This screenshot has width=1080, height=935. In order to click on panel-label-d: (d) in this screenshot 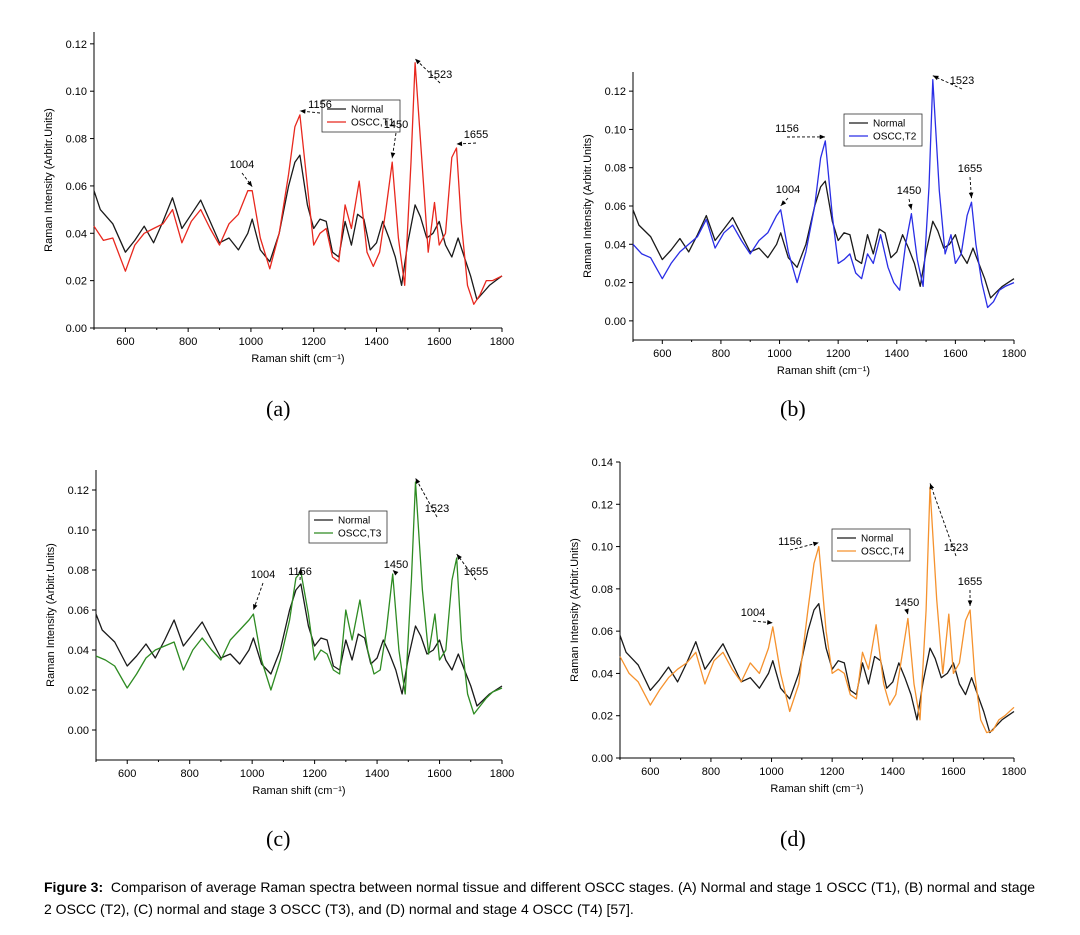, I will do `click(793, 838)`.